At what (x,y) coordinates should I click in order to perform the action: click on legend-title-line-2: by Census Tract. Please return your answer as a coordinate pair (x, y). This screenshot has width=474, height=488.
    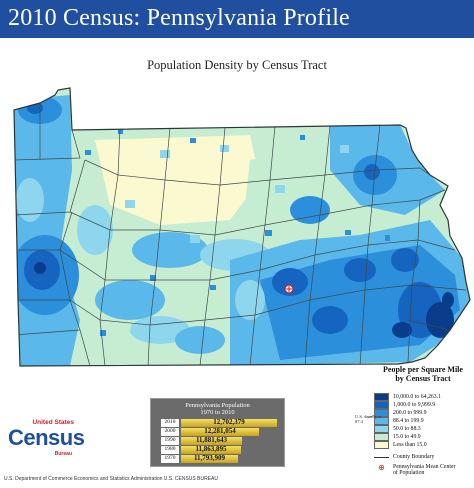
    Looking at the image, I should click on (423, 378).